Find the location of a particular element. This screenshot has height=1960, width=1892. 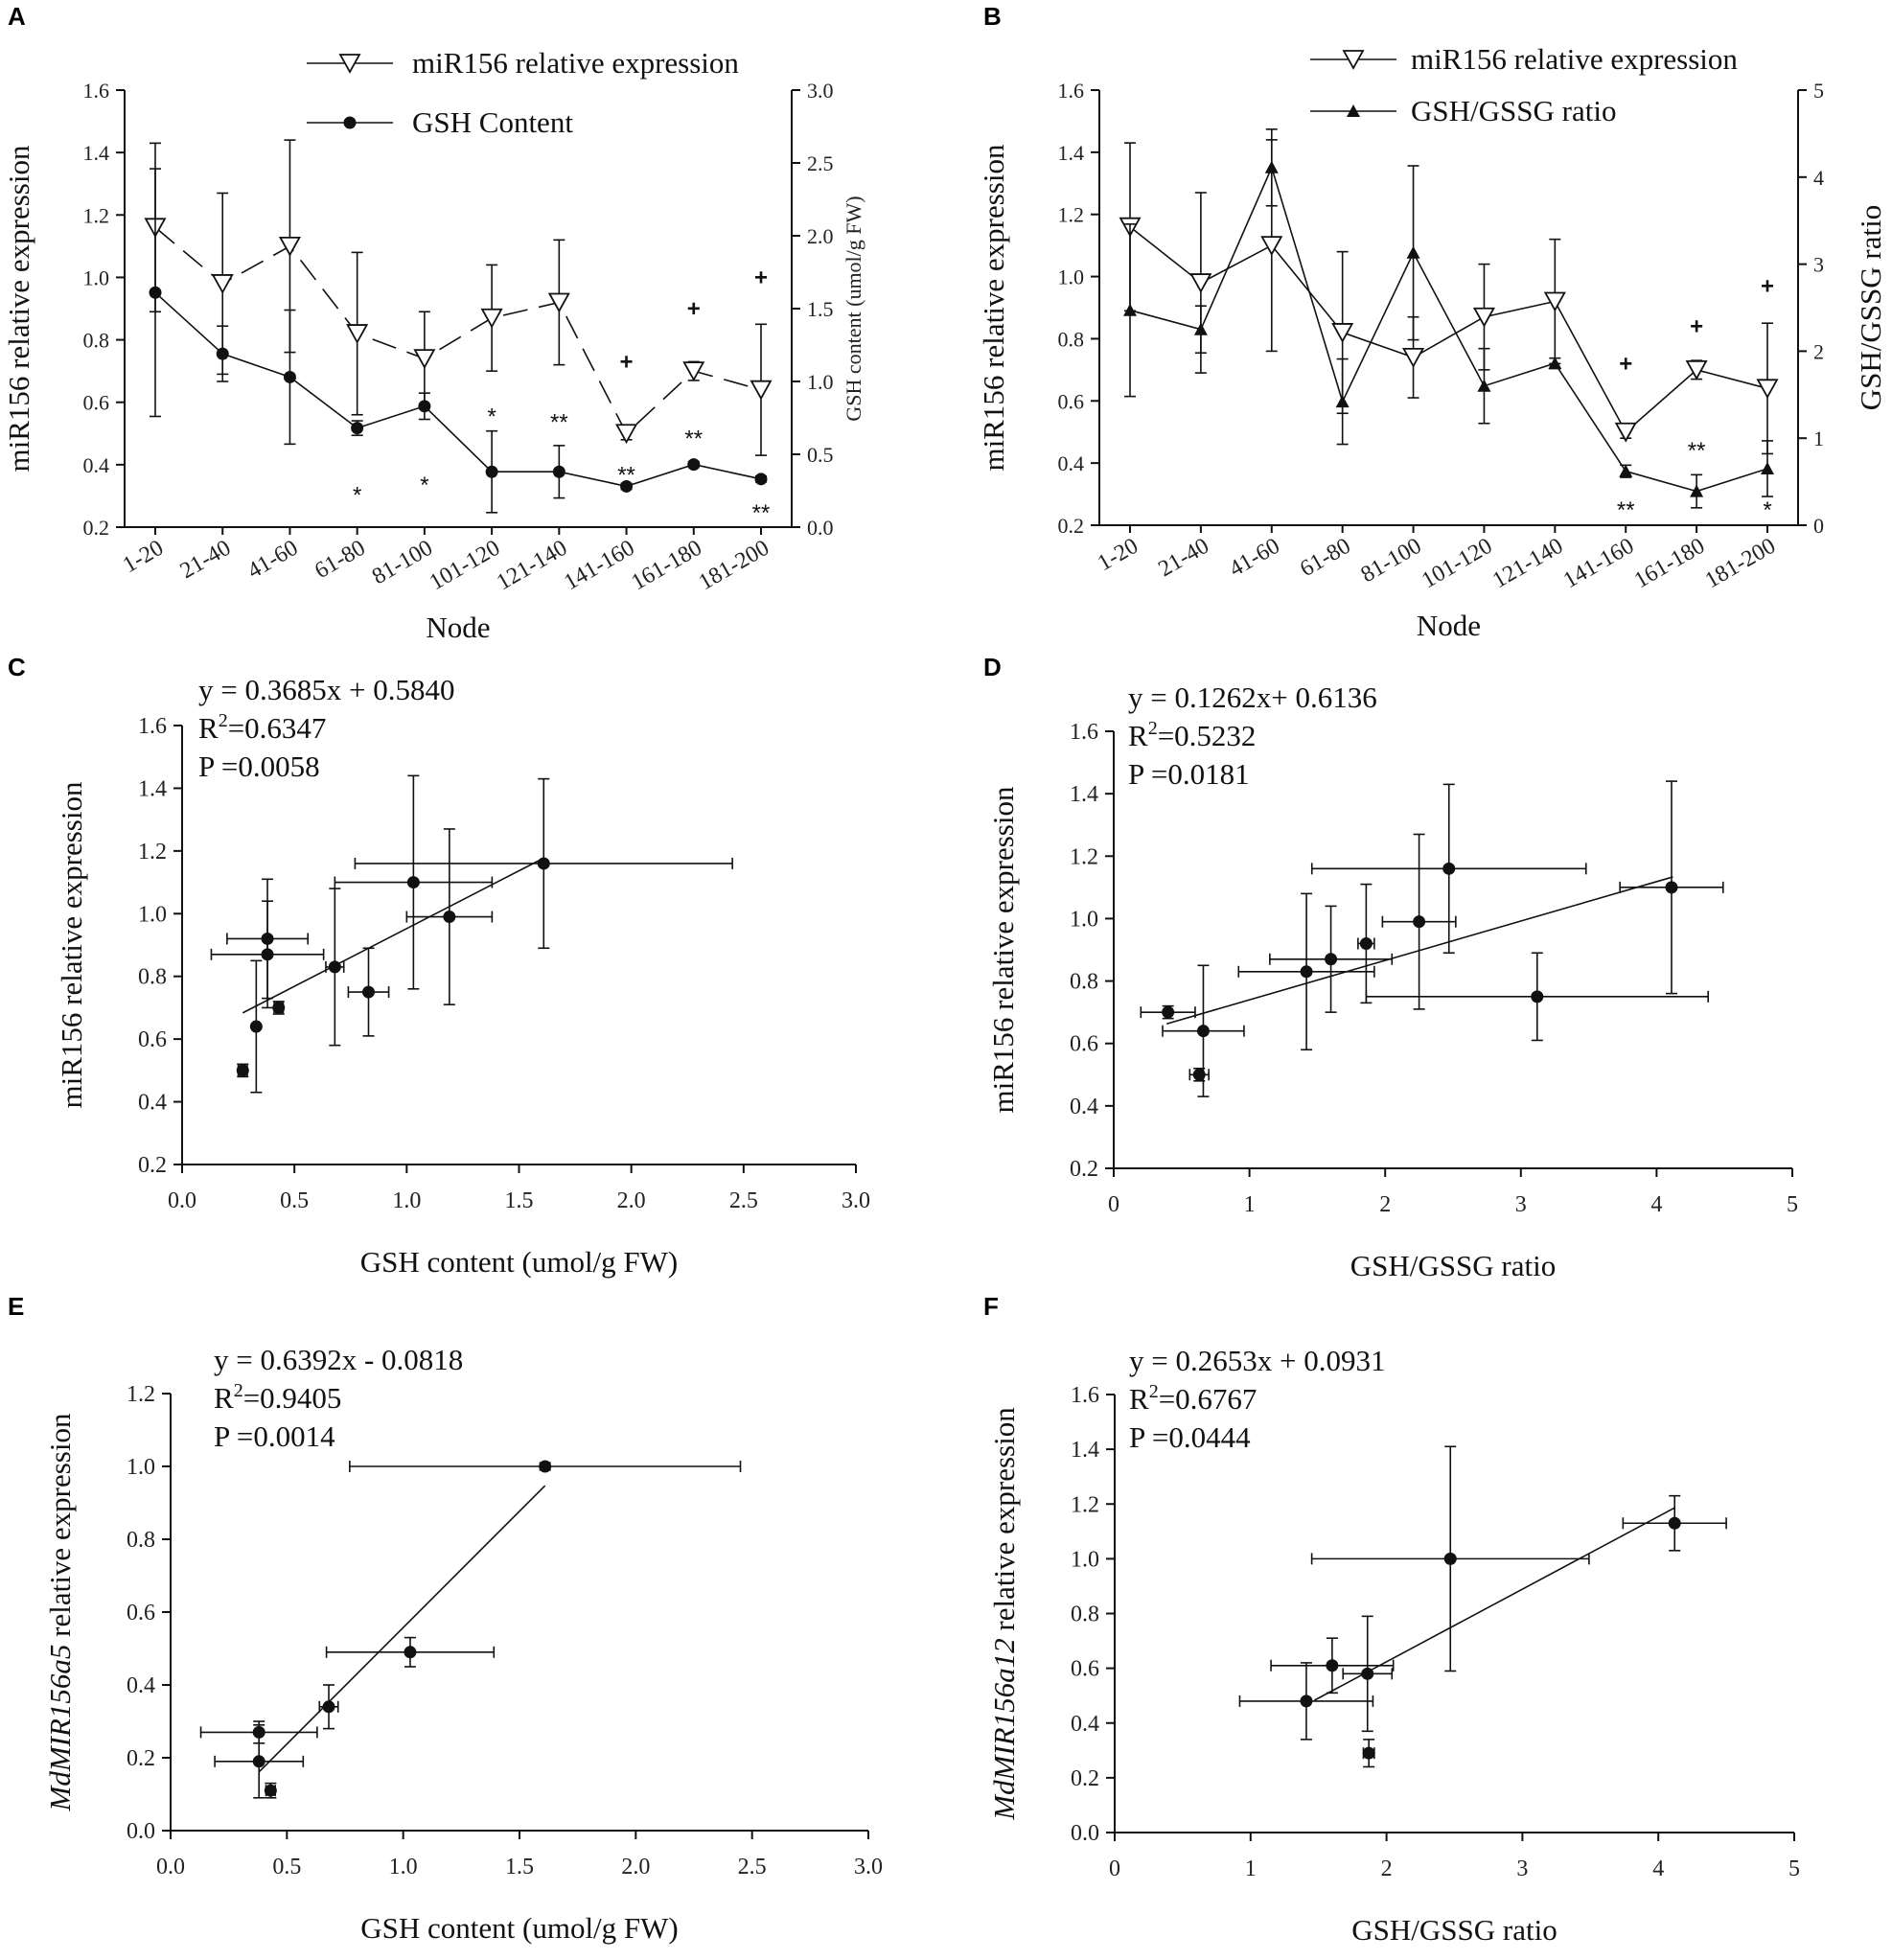

plus-annotation: + is located at coordinates (627, 362).